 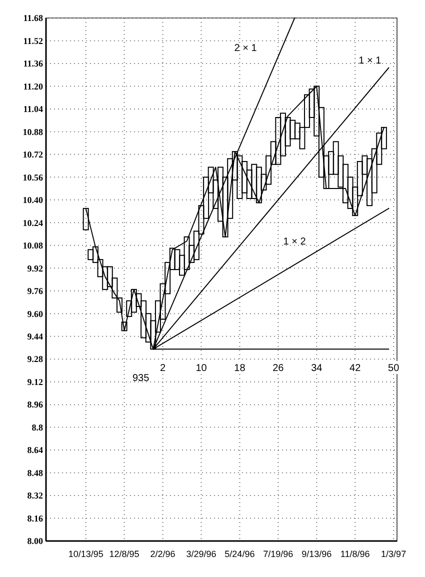 What do you see at coordinates (239, 554) in the screenshot?
I see `x-tick-label: 5/24/96` at bounding box center [239, 554].